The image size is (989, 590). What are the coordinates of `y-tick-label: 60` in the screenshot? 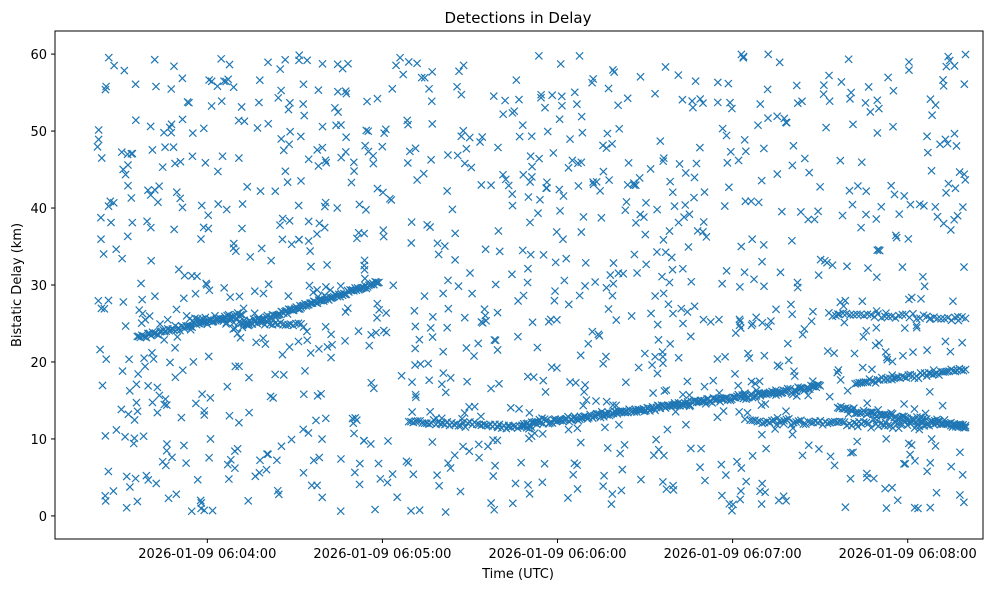 It's located at (38, 55).